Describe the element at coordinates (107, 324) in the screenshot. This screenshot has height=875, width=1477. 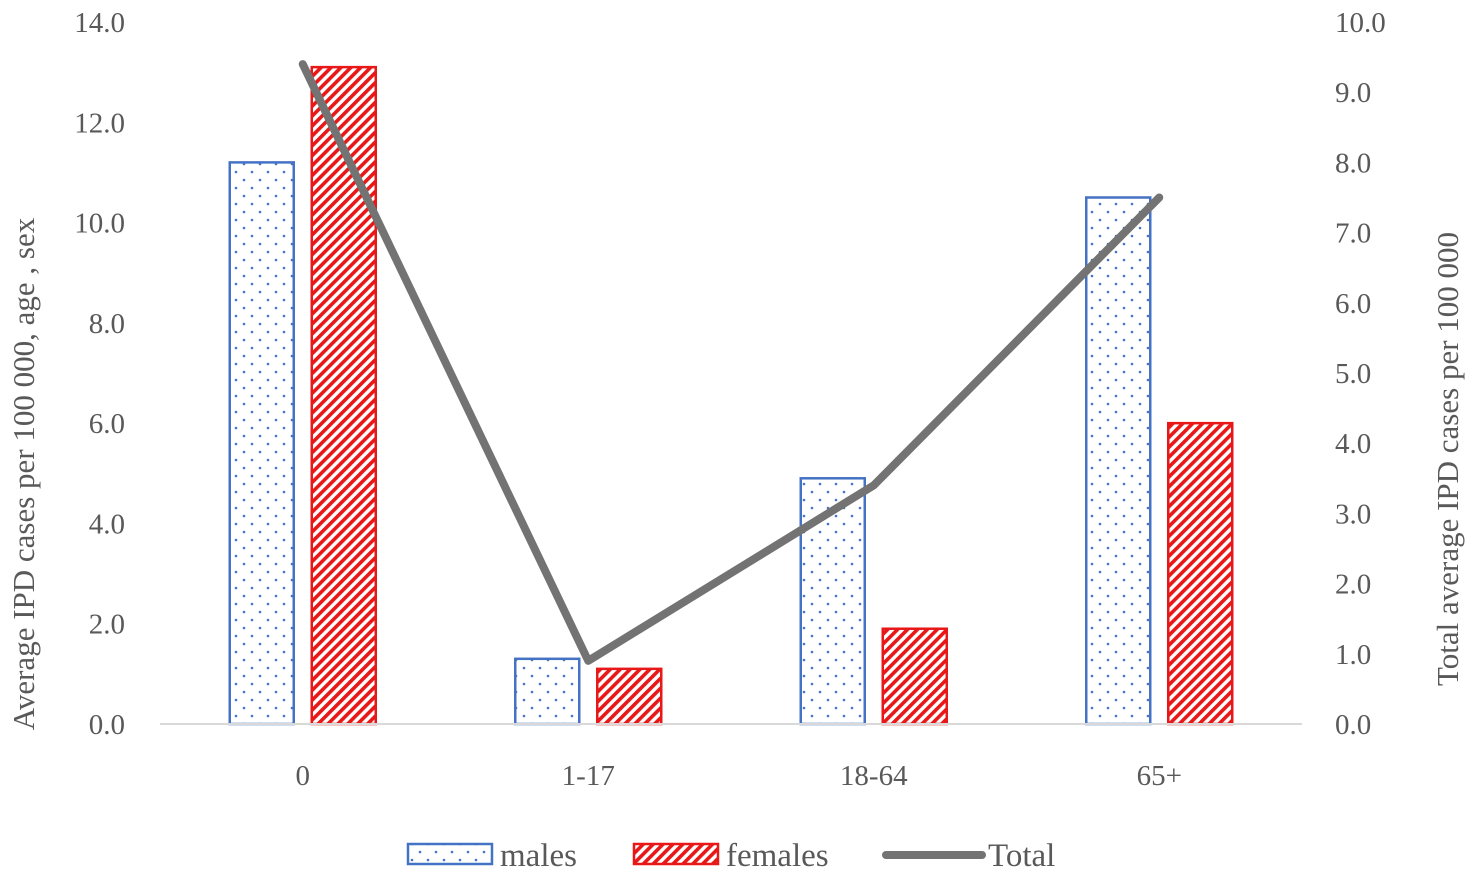
I see `y-tick-label: 8.0` at that location.